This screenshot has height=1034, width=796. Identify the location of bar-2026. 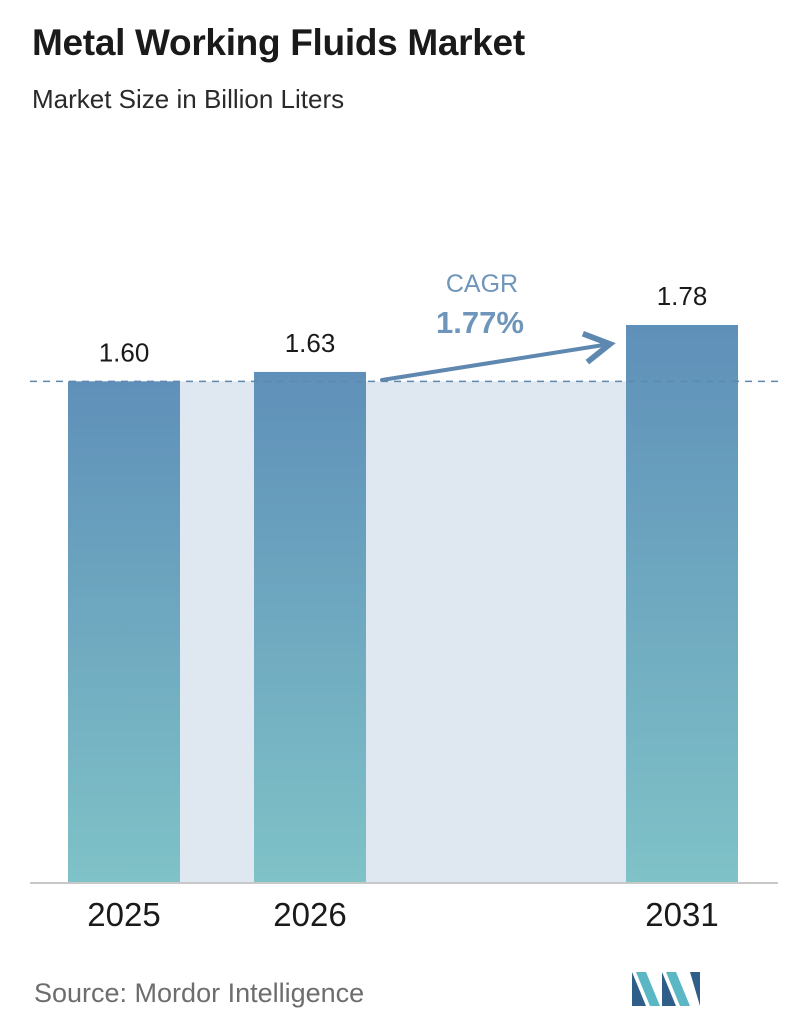
(310, 626).